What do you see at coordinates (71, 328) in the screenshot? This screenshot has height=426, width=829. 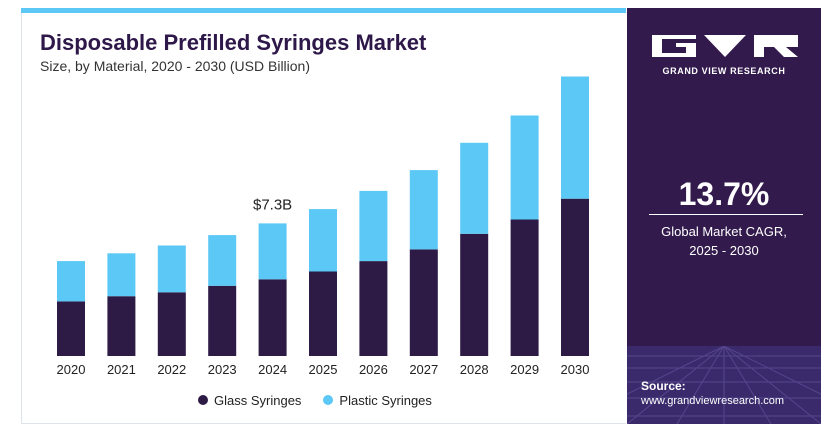 I see `bar-glass-syringes-2020` at bounding box center [71, 328].